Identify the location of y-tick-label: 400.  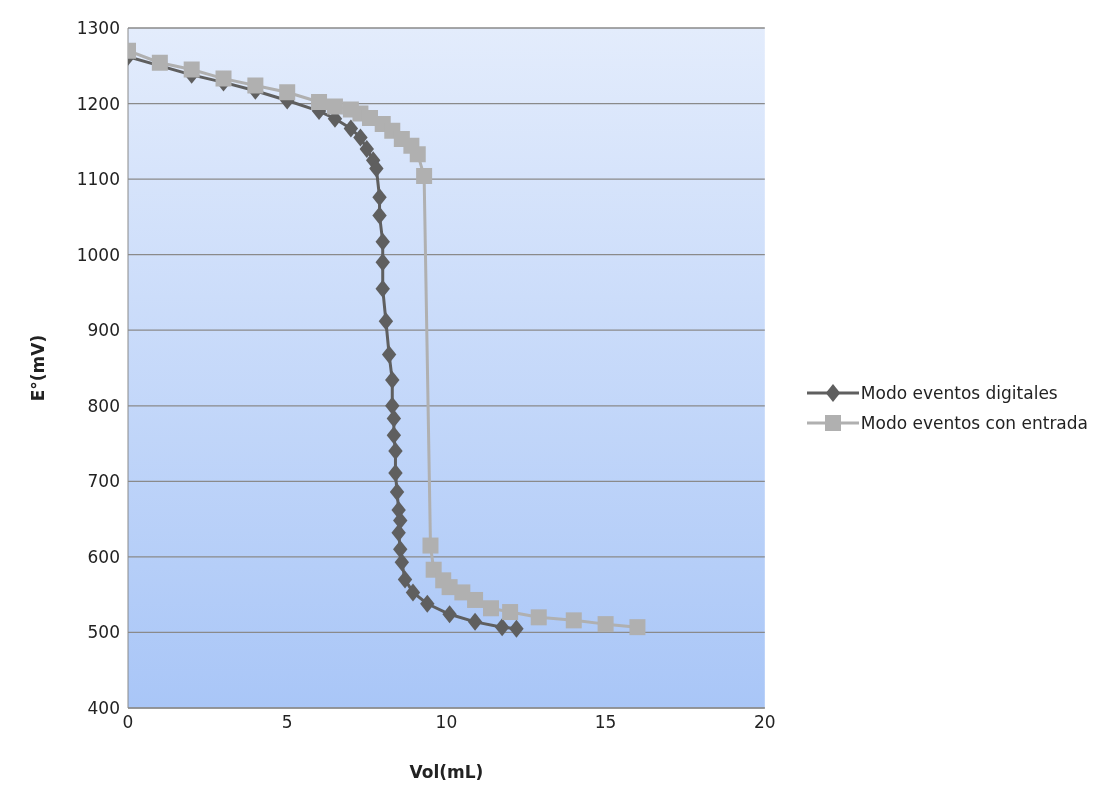
(103, 708).